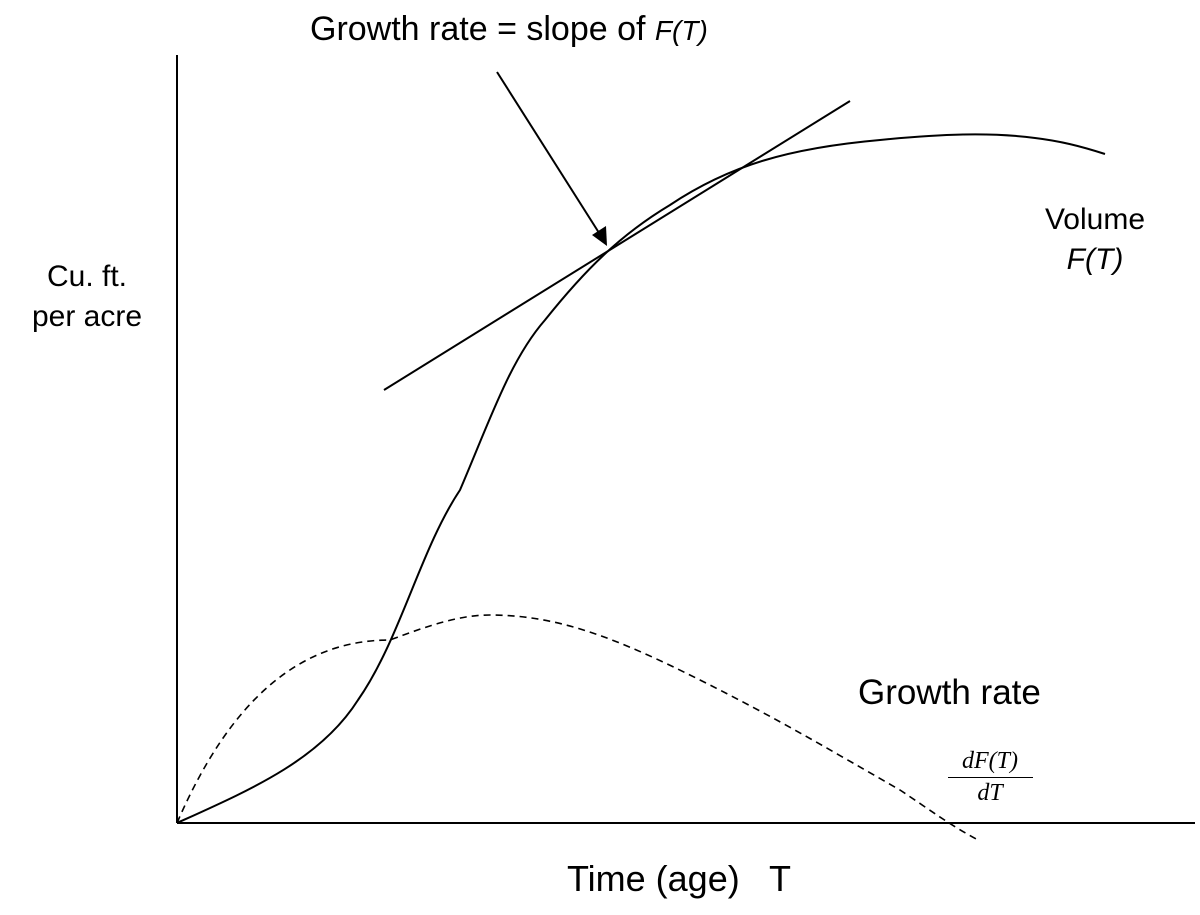 The image size is (1200, 915). I want to click on tangent-line, so click(617, 245).